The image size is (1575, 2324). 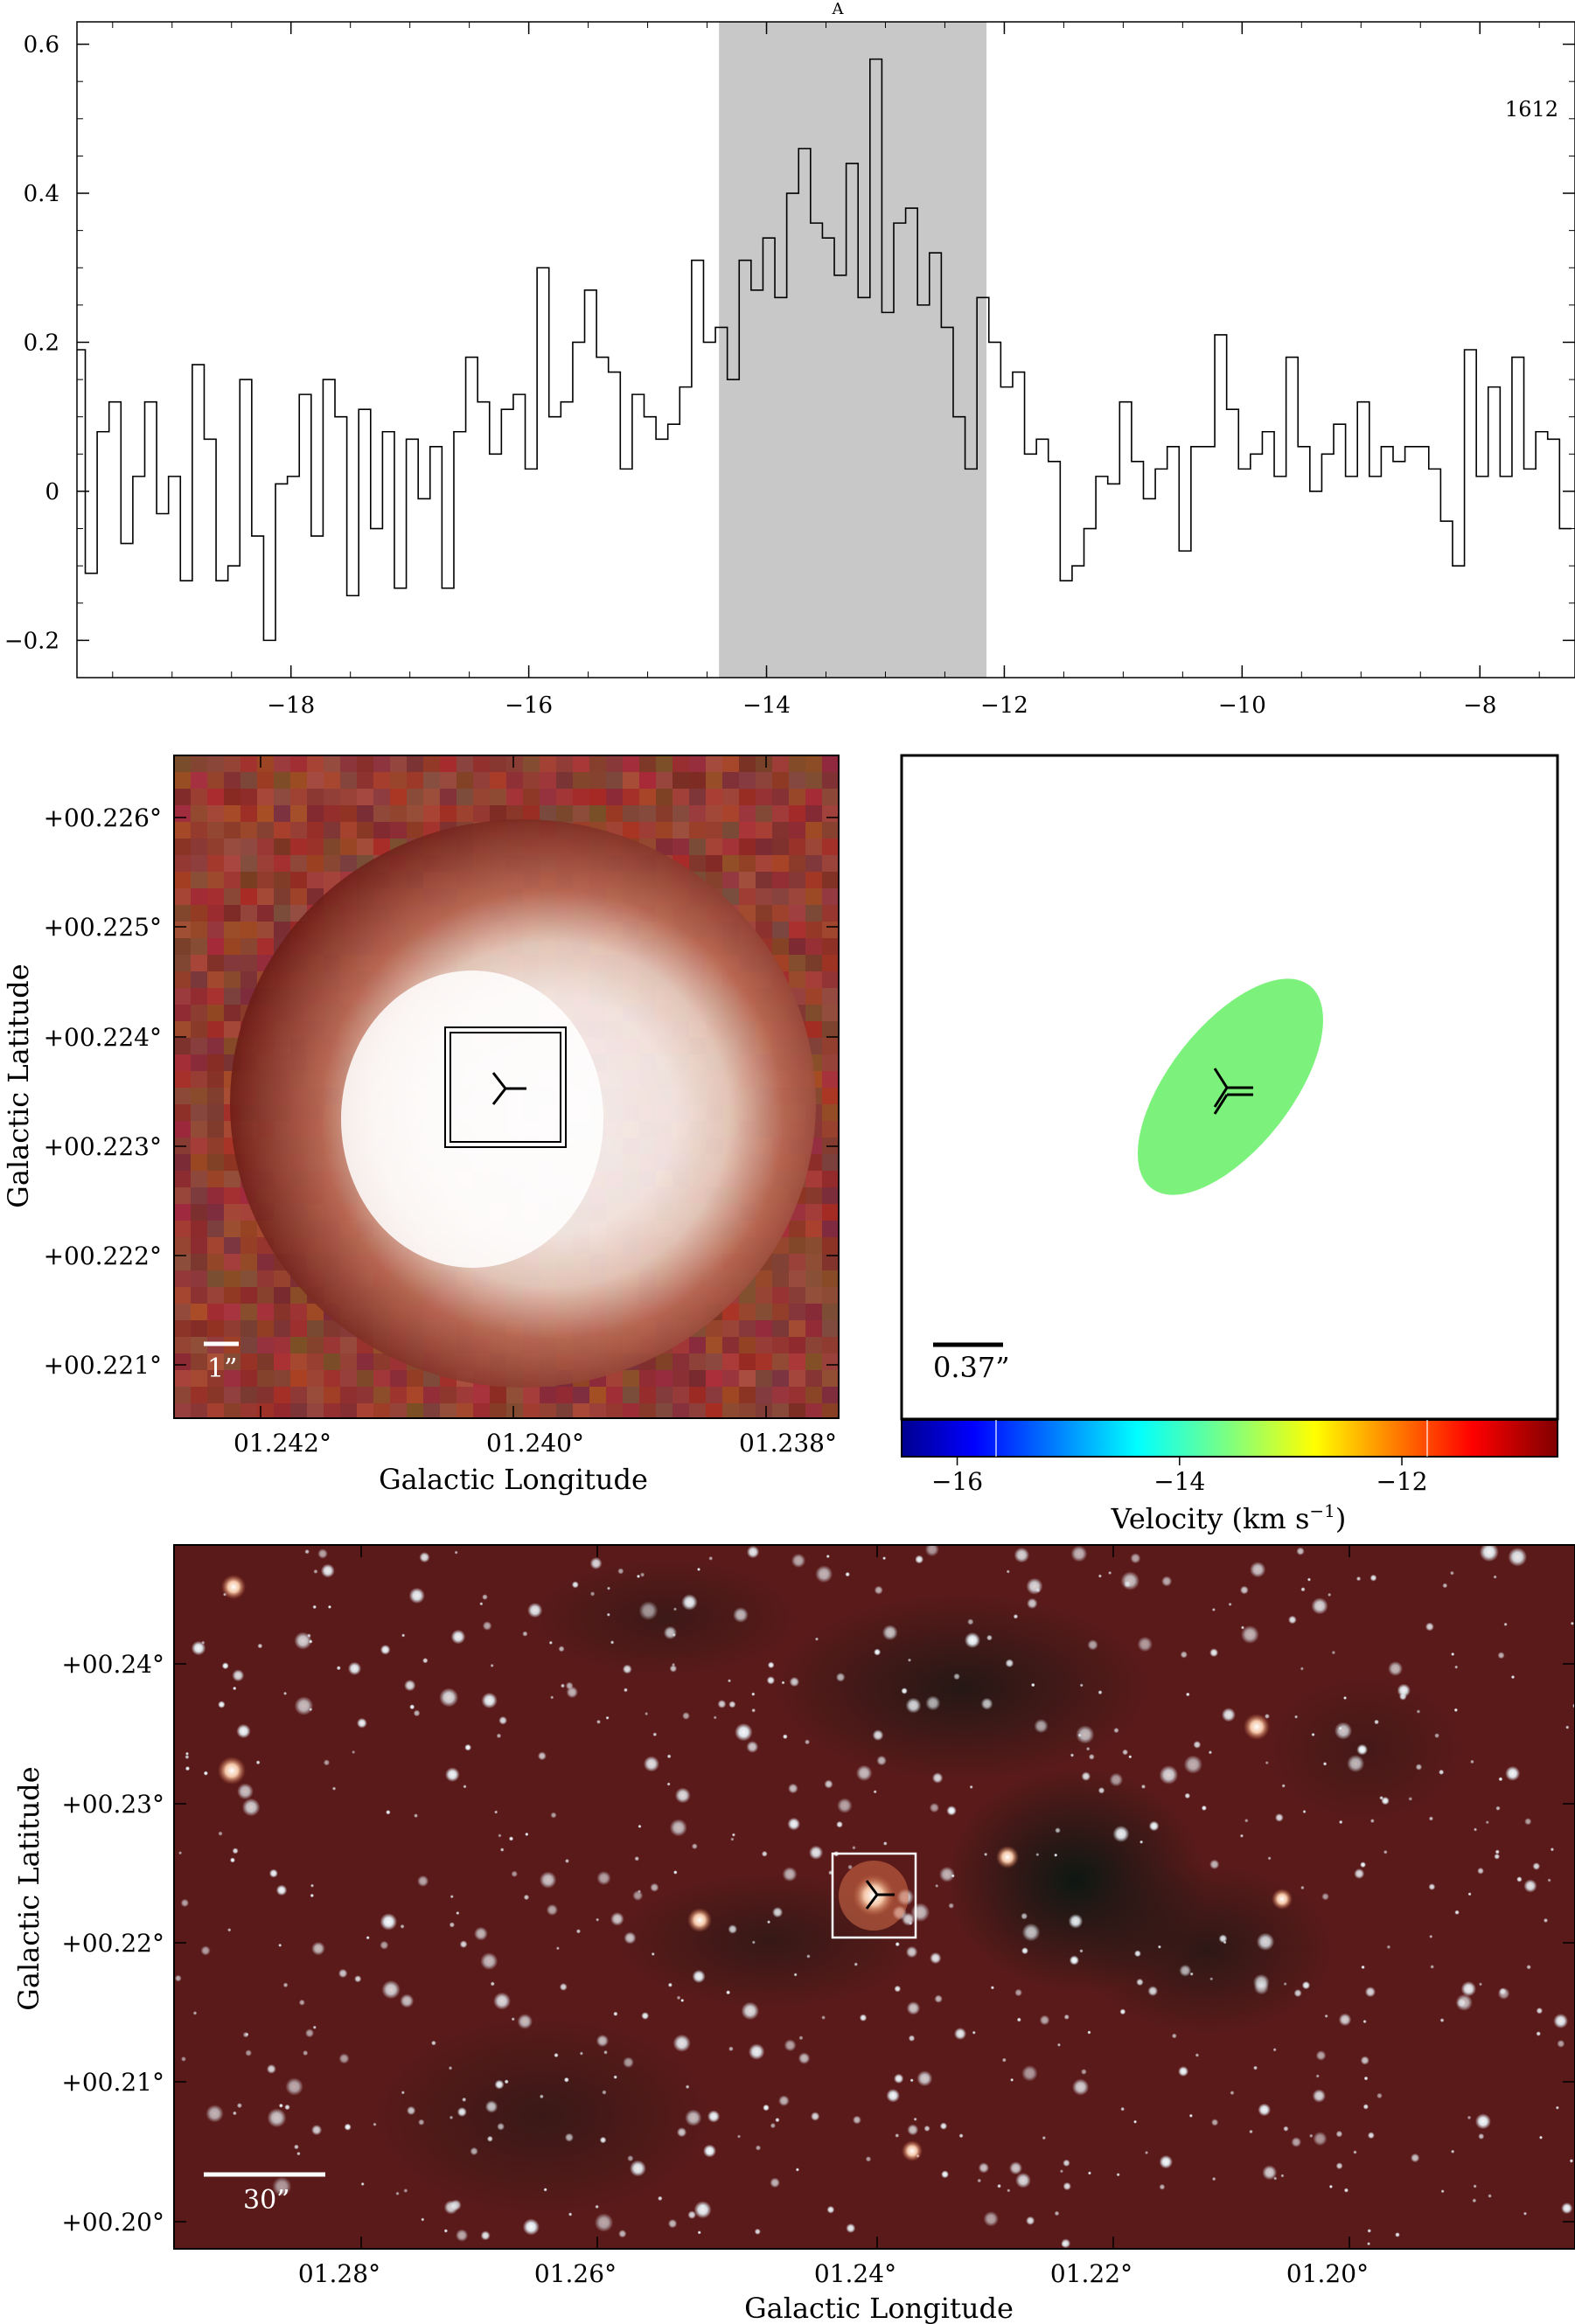 I want to click on wide-y-tick-label: +00.20°, so click(x=112, y=2222).